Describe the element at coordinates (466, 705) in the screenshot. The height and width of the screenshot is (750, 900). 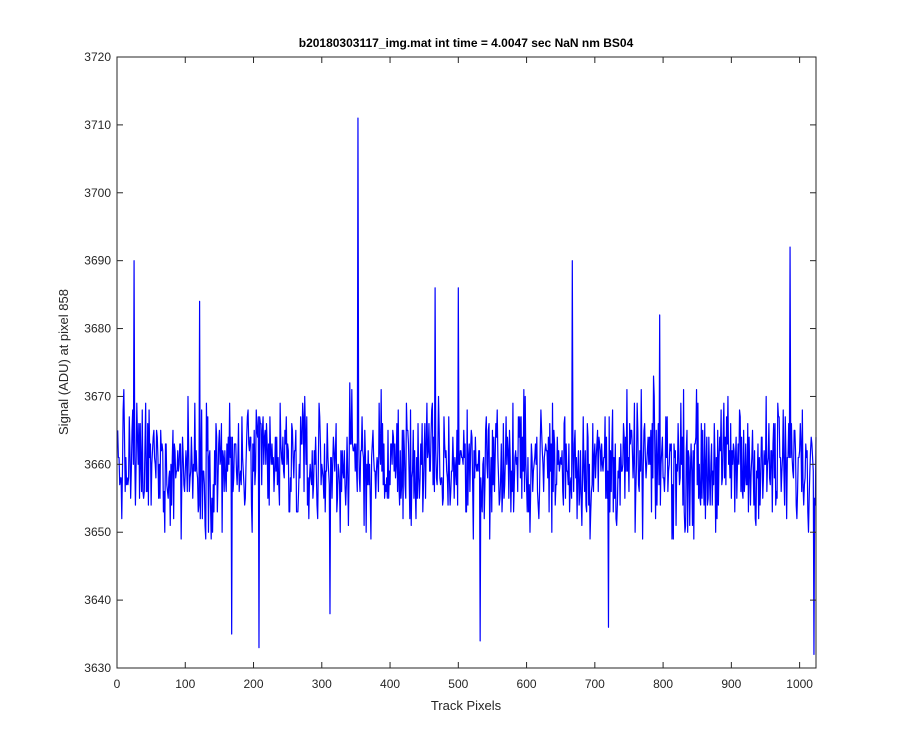
I see `x-axis-label: Track Pixels` at that location.